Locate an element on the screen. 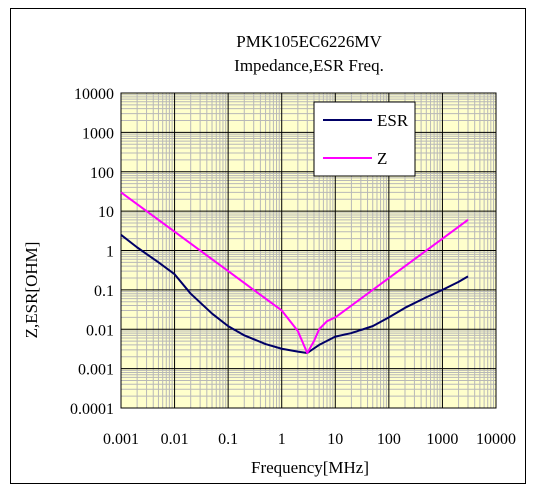  y-tick-label: 10 is located at coordinates (106, 212).